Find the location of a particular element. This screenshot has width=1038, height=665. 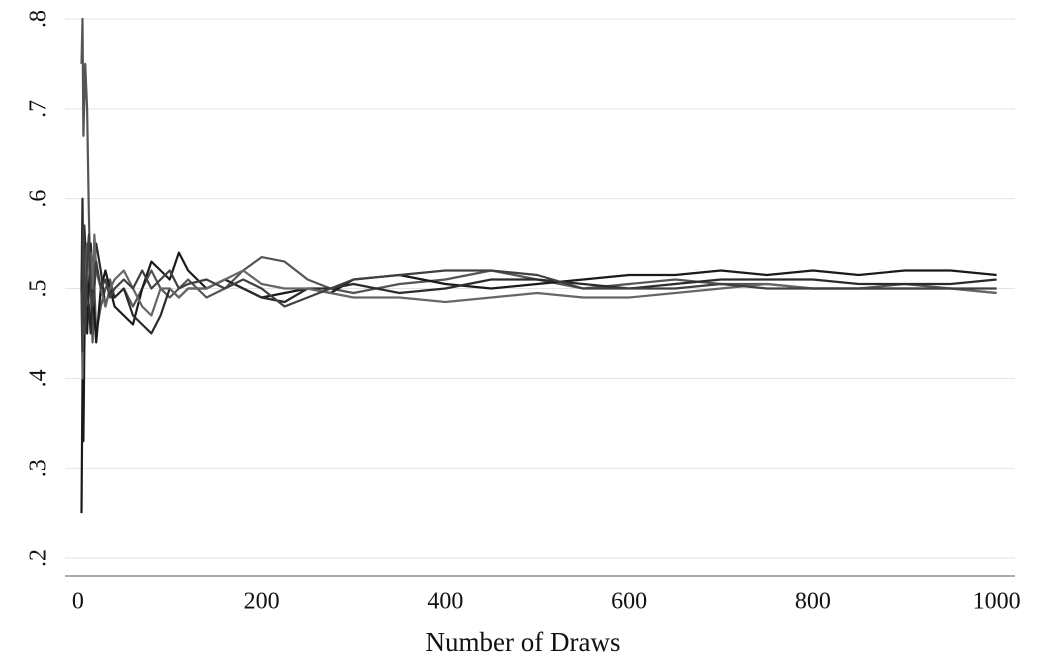

x-tick-label: 0 is located at coordinates (78, 602).